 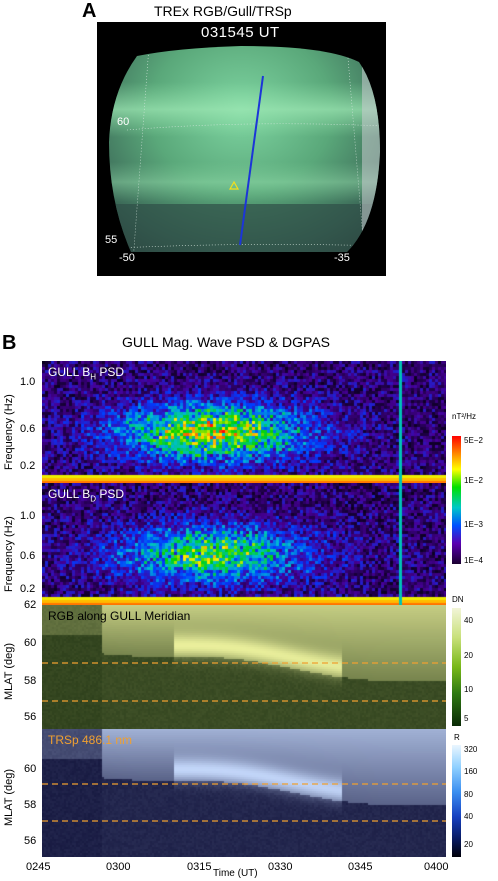 I want to click on cbar-tick: 1E−4, so click(x=473, y=560).